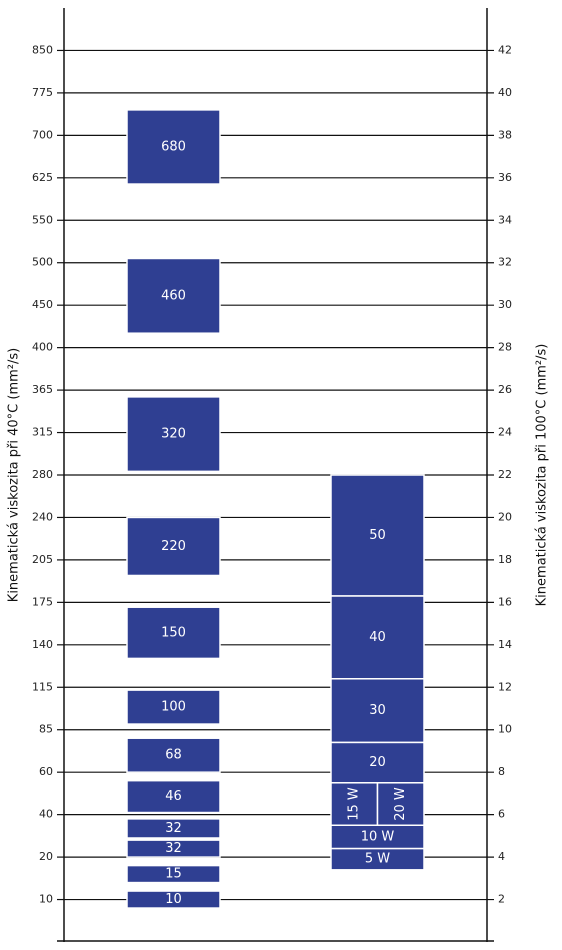 The image size is (562, 950). What do you see at coordinates (42, 134) in the screenshot?
I see `y-tick-label: 700` at bounding box center [42, 134].